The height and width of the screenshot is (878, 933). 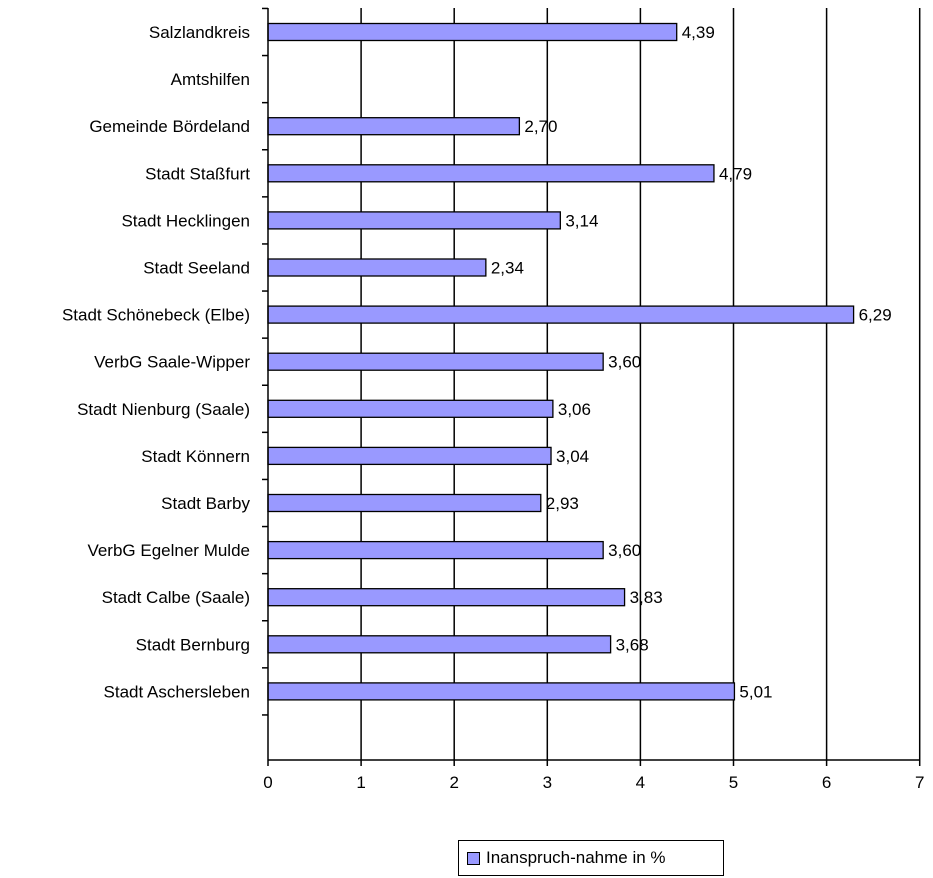 What do you see at coordinates (733, 782) in the screenshot?
I see `x-tick-label-5: 5` at bounding box center [733, 782].